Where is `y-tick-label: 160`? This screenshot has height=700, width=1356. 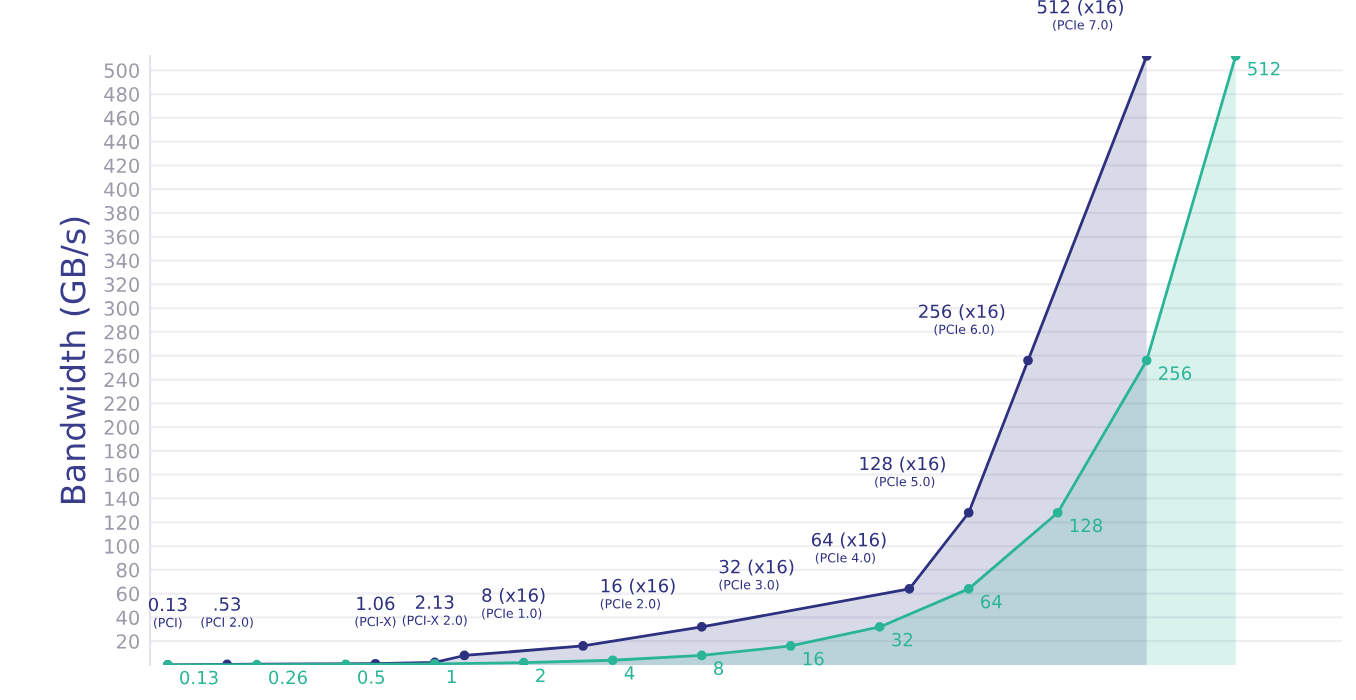
y-tick-label: 160 is located at coordinates (122, 475).